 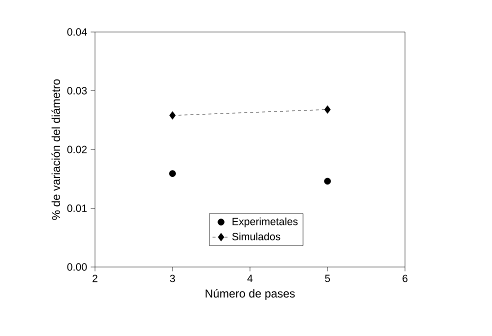 I want to click on x-axis-title: Número de pases, so click(x=250, y=294).